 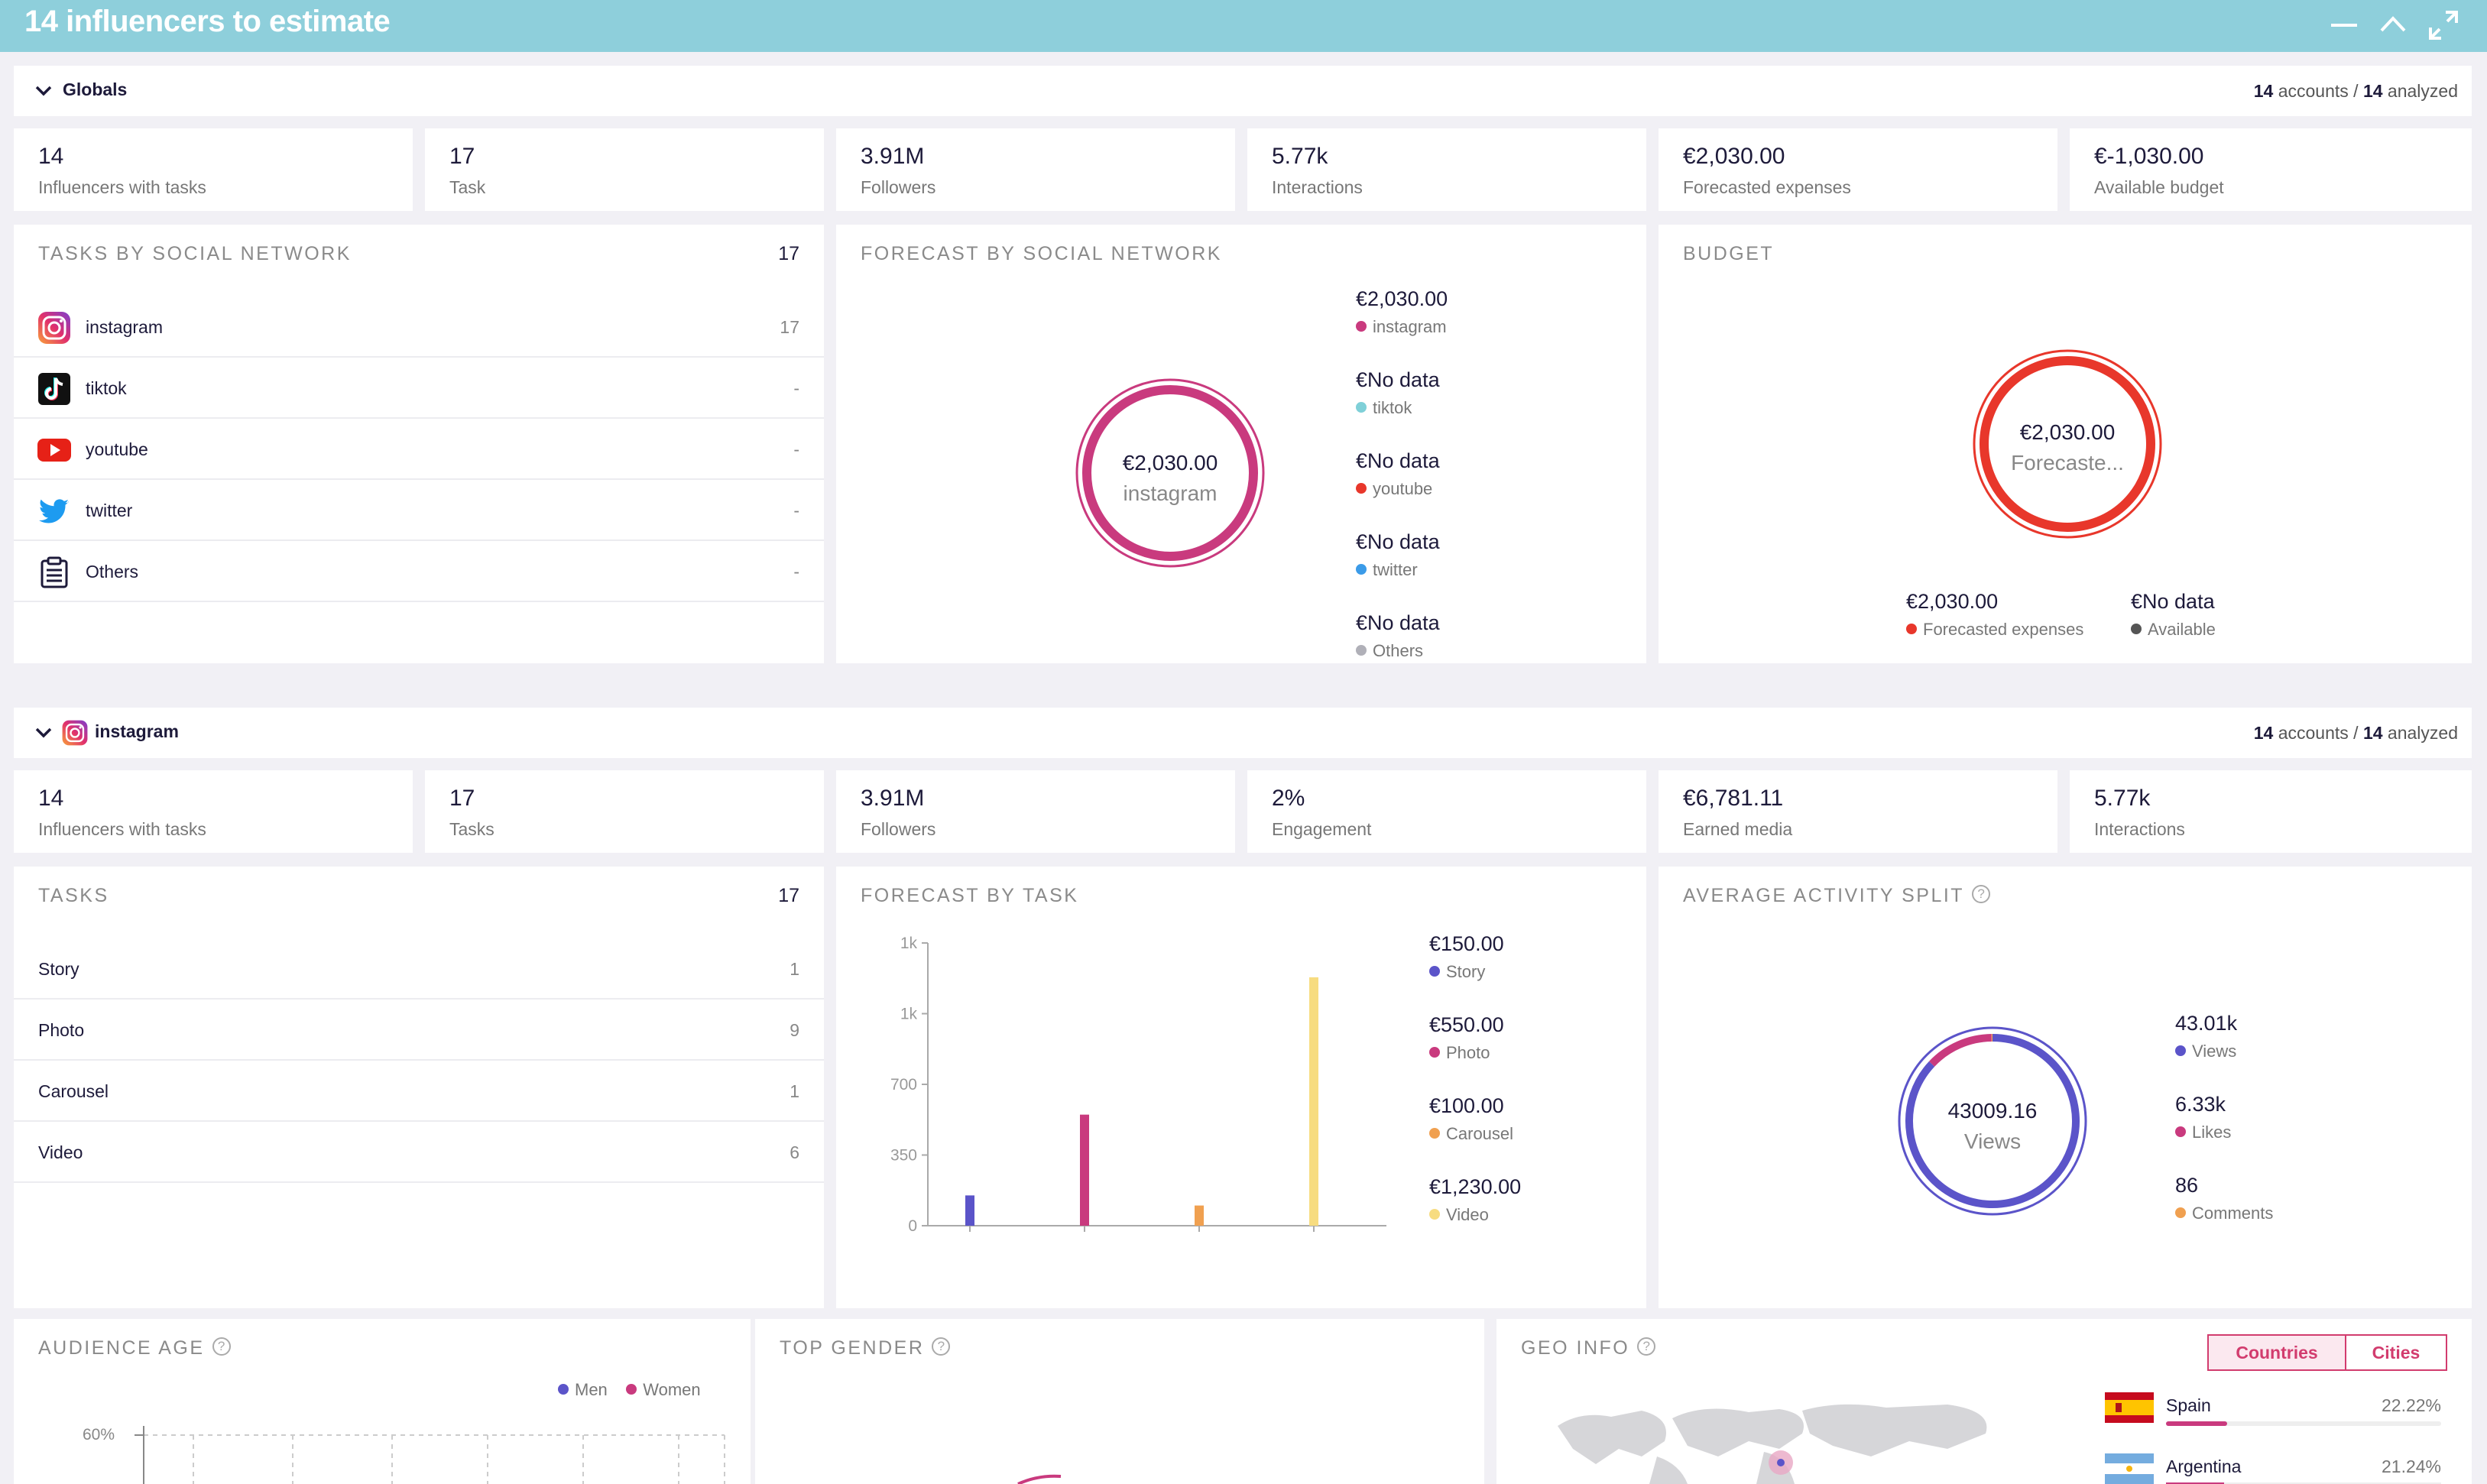 What do you see at coordinates (51, 799) in the screenshot?
I see `kpi-value: 14` at bounding box center [51, 799].